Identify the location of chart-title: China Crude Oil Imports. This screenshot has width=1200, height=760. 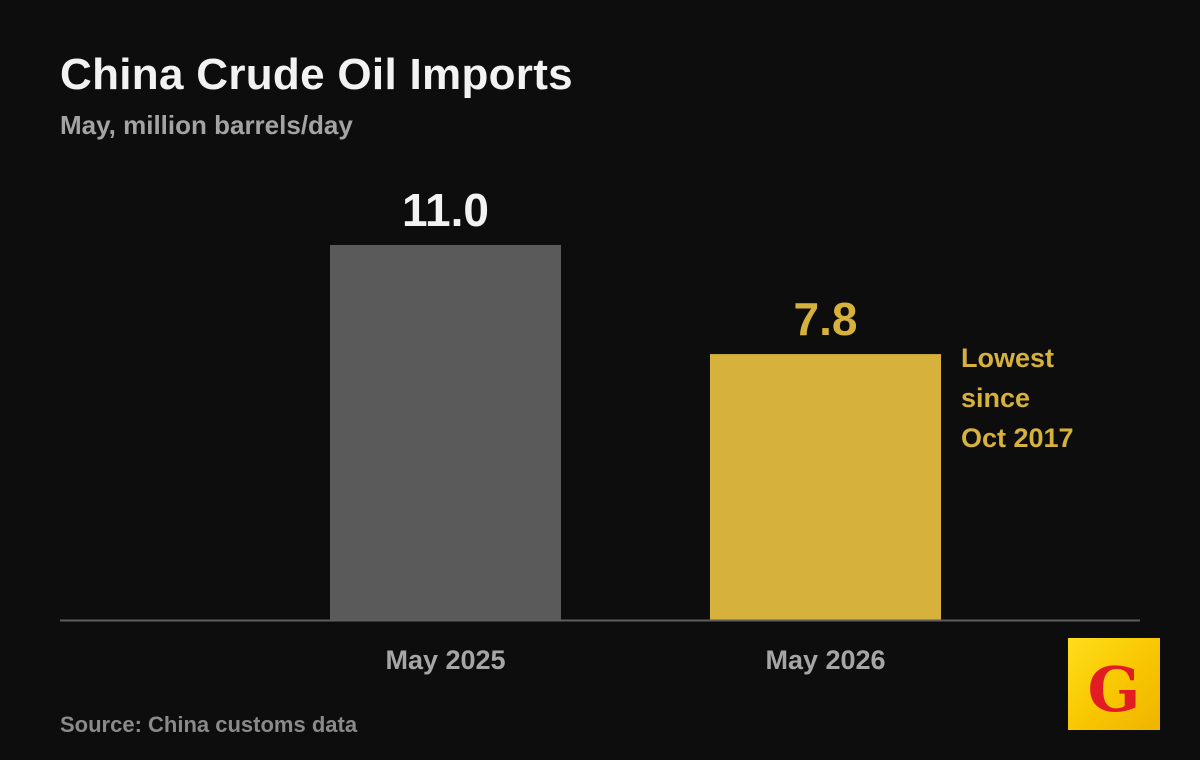
(316, 74).